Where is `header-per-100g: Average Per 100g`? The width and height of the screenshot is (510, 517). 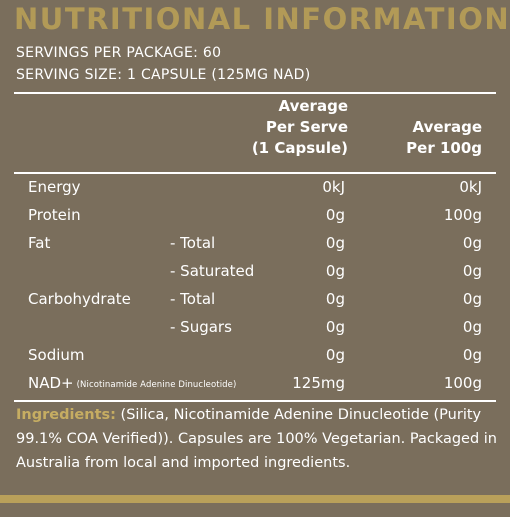
header-per-100g: Average Per 100g is located at coordinates (444, 138).